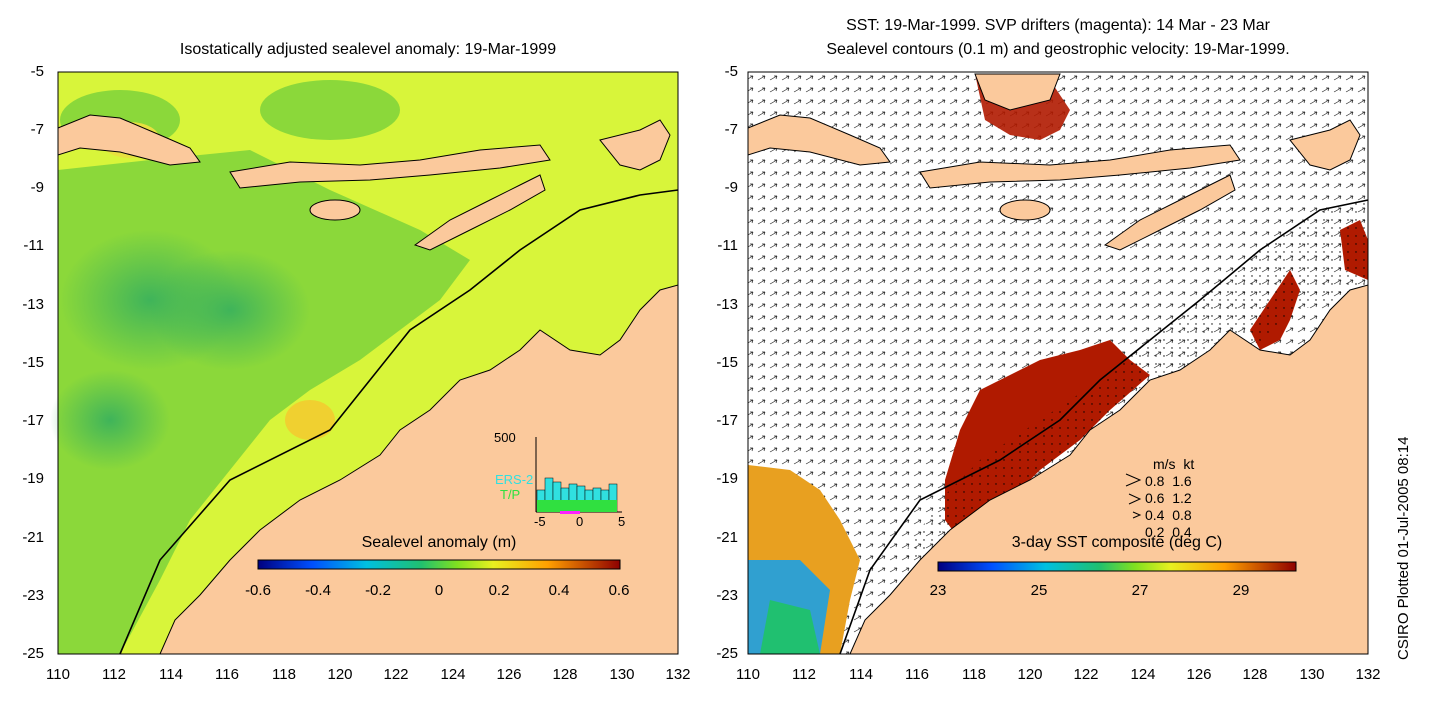  What do you see at coordinates (318, 590) in the screenshot?
I see `left-colorbar-tick: -0.4` at bounding box center [318, 590].